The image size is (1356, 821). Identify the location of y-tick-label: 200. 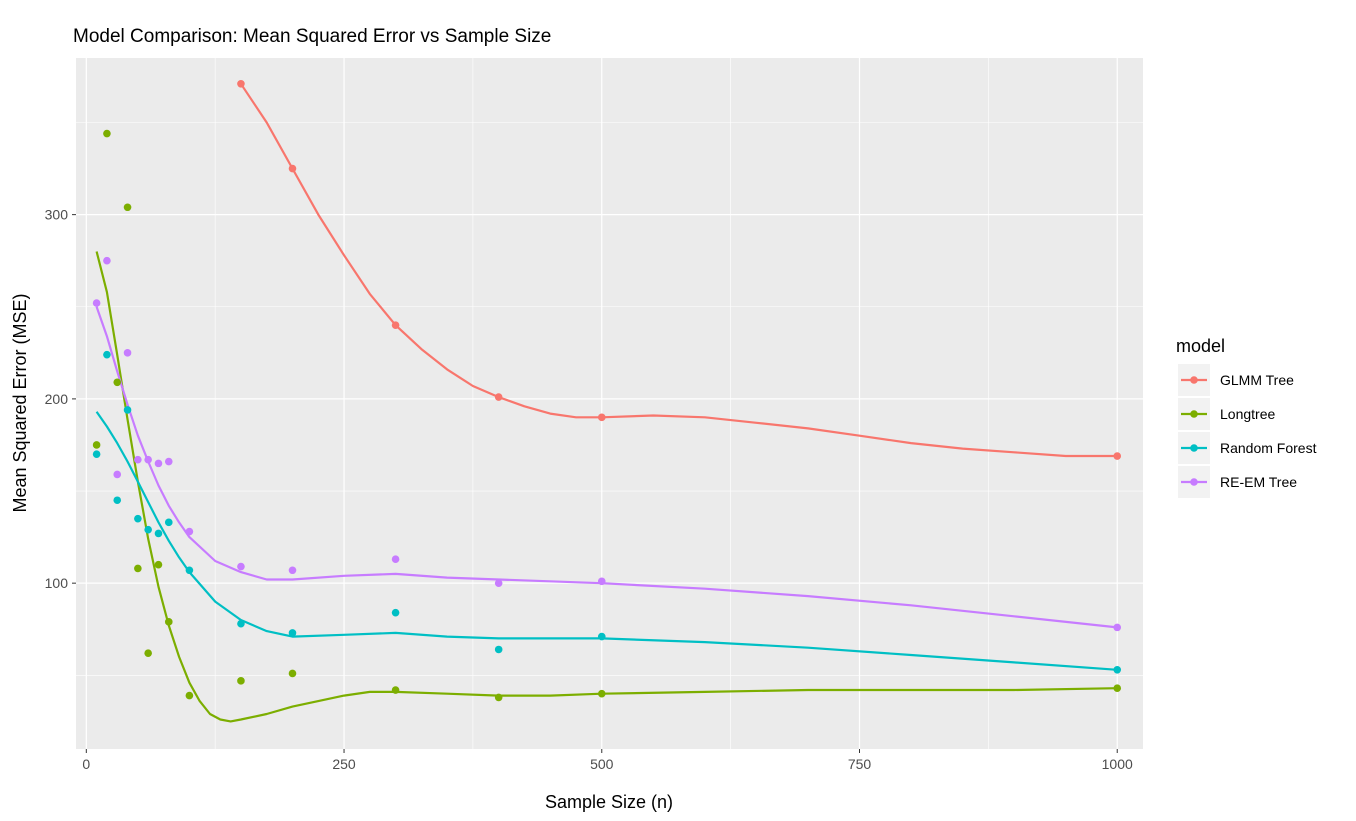
(57, 399).